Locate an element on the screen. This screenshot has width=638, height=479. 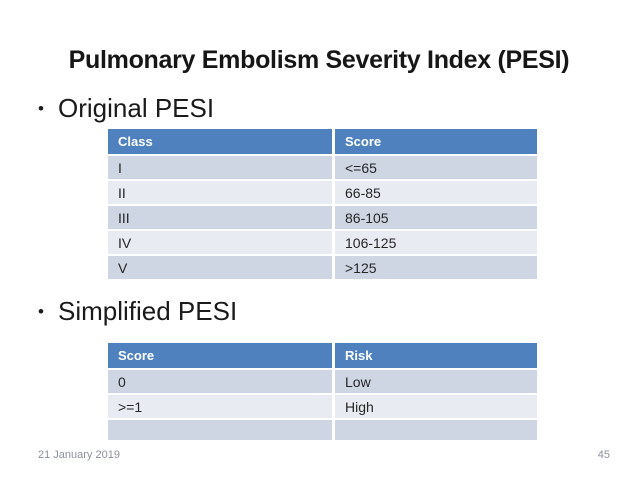
bullet-item-original-pesi: • Original PESI is located at coordinates (126, 108).